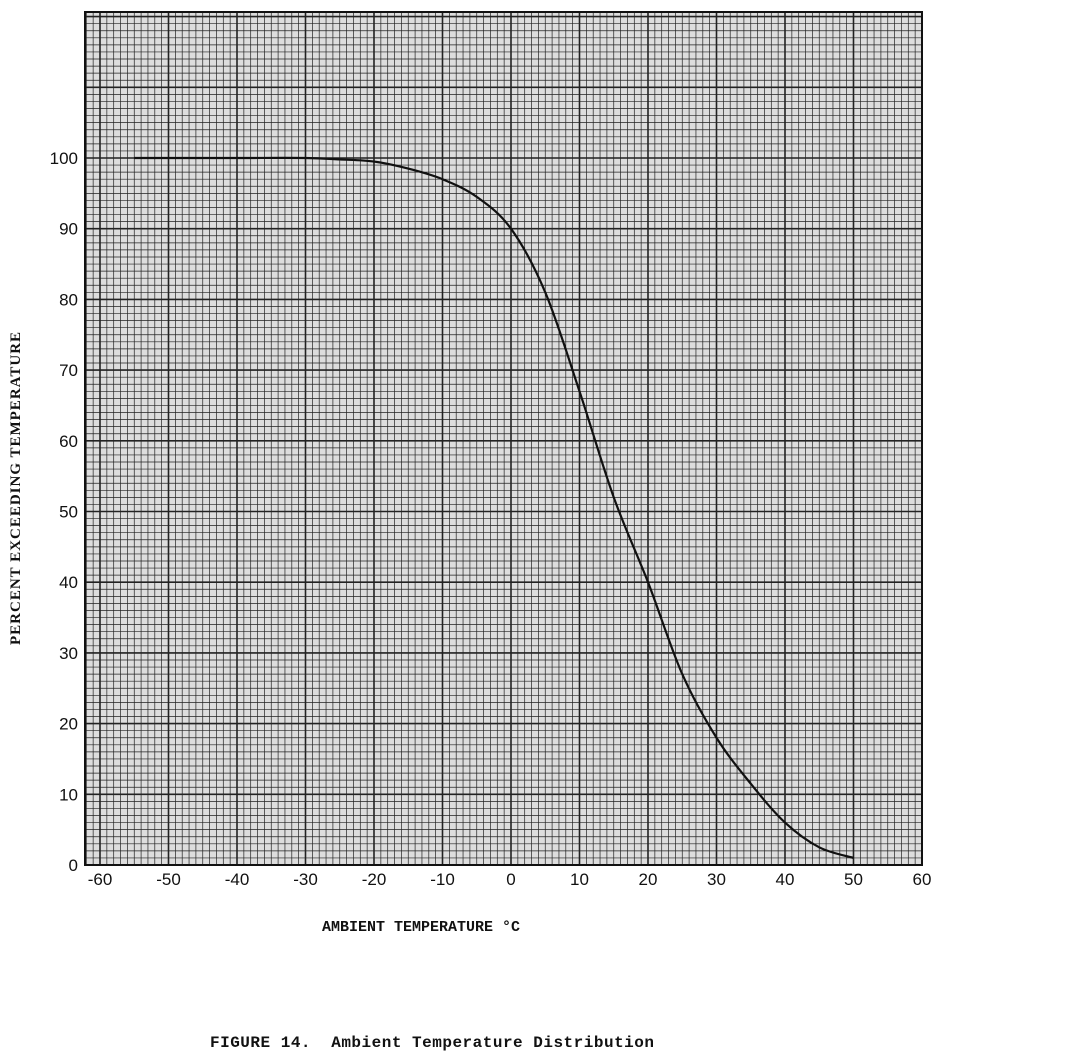 The height and width of the screenshot is (1057, 1071). What do you see at coordinates (68, 724) in the screenshot?
I see `y-tick-label: 20` at bounding box center [68, 724].